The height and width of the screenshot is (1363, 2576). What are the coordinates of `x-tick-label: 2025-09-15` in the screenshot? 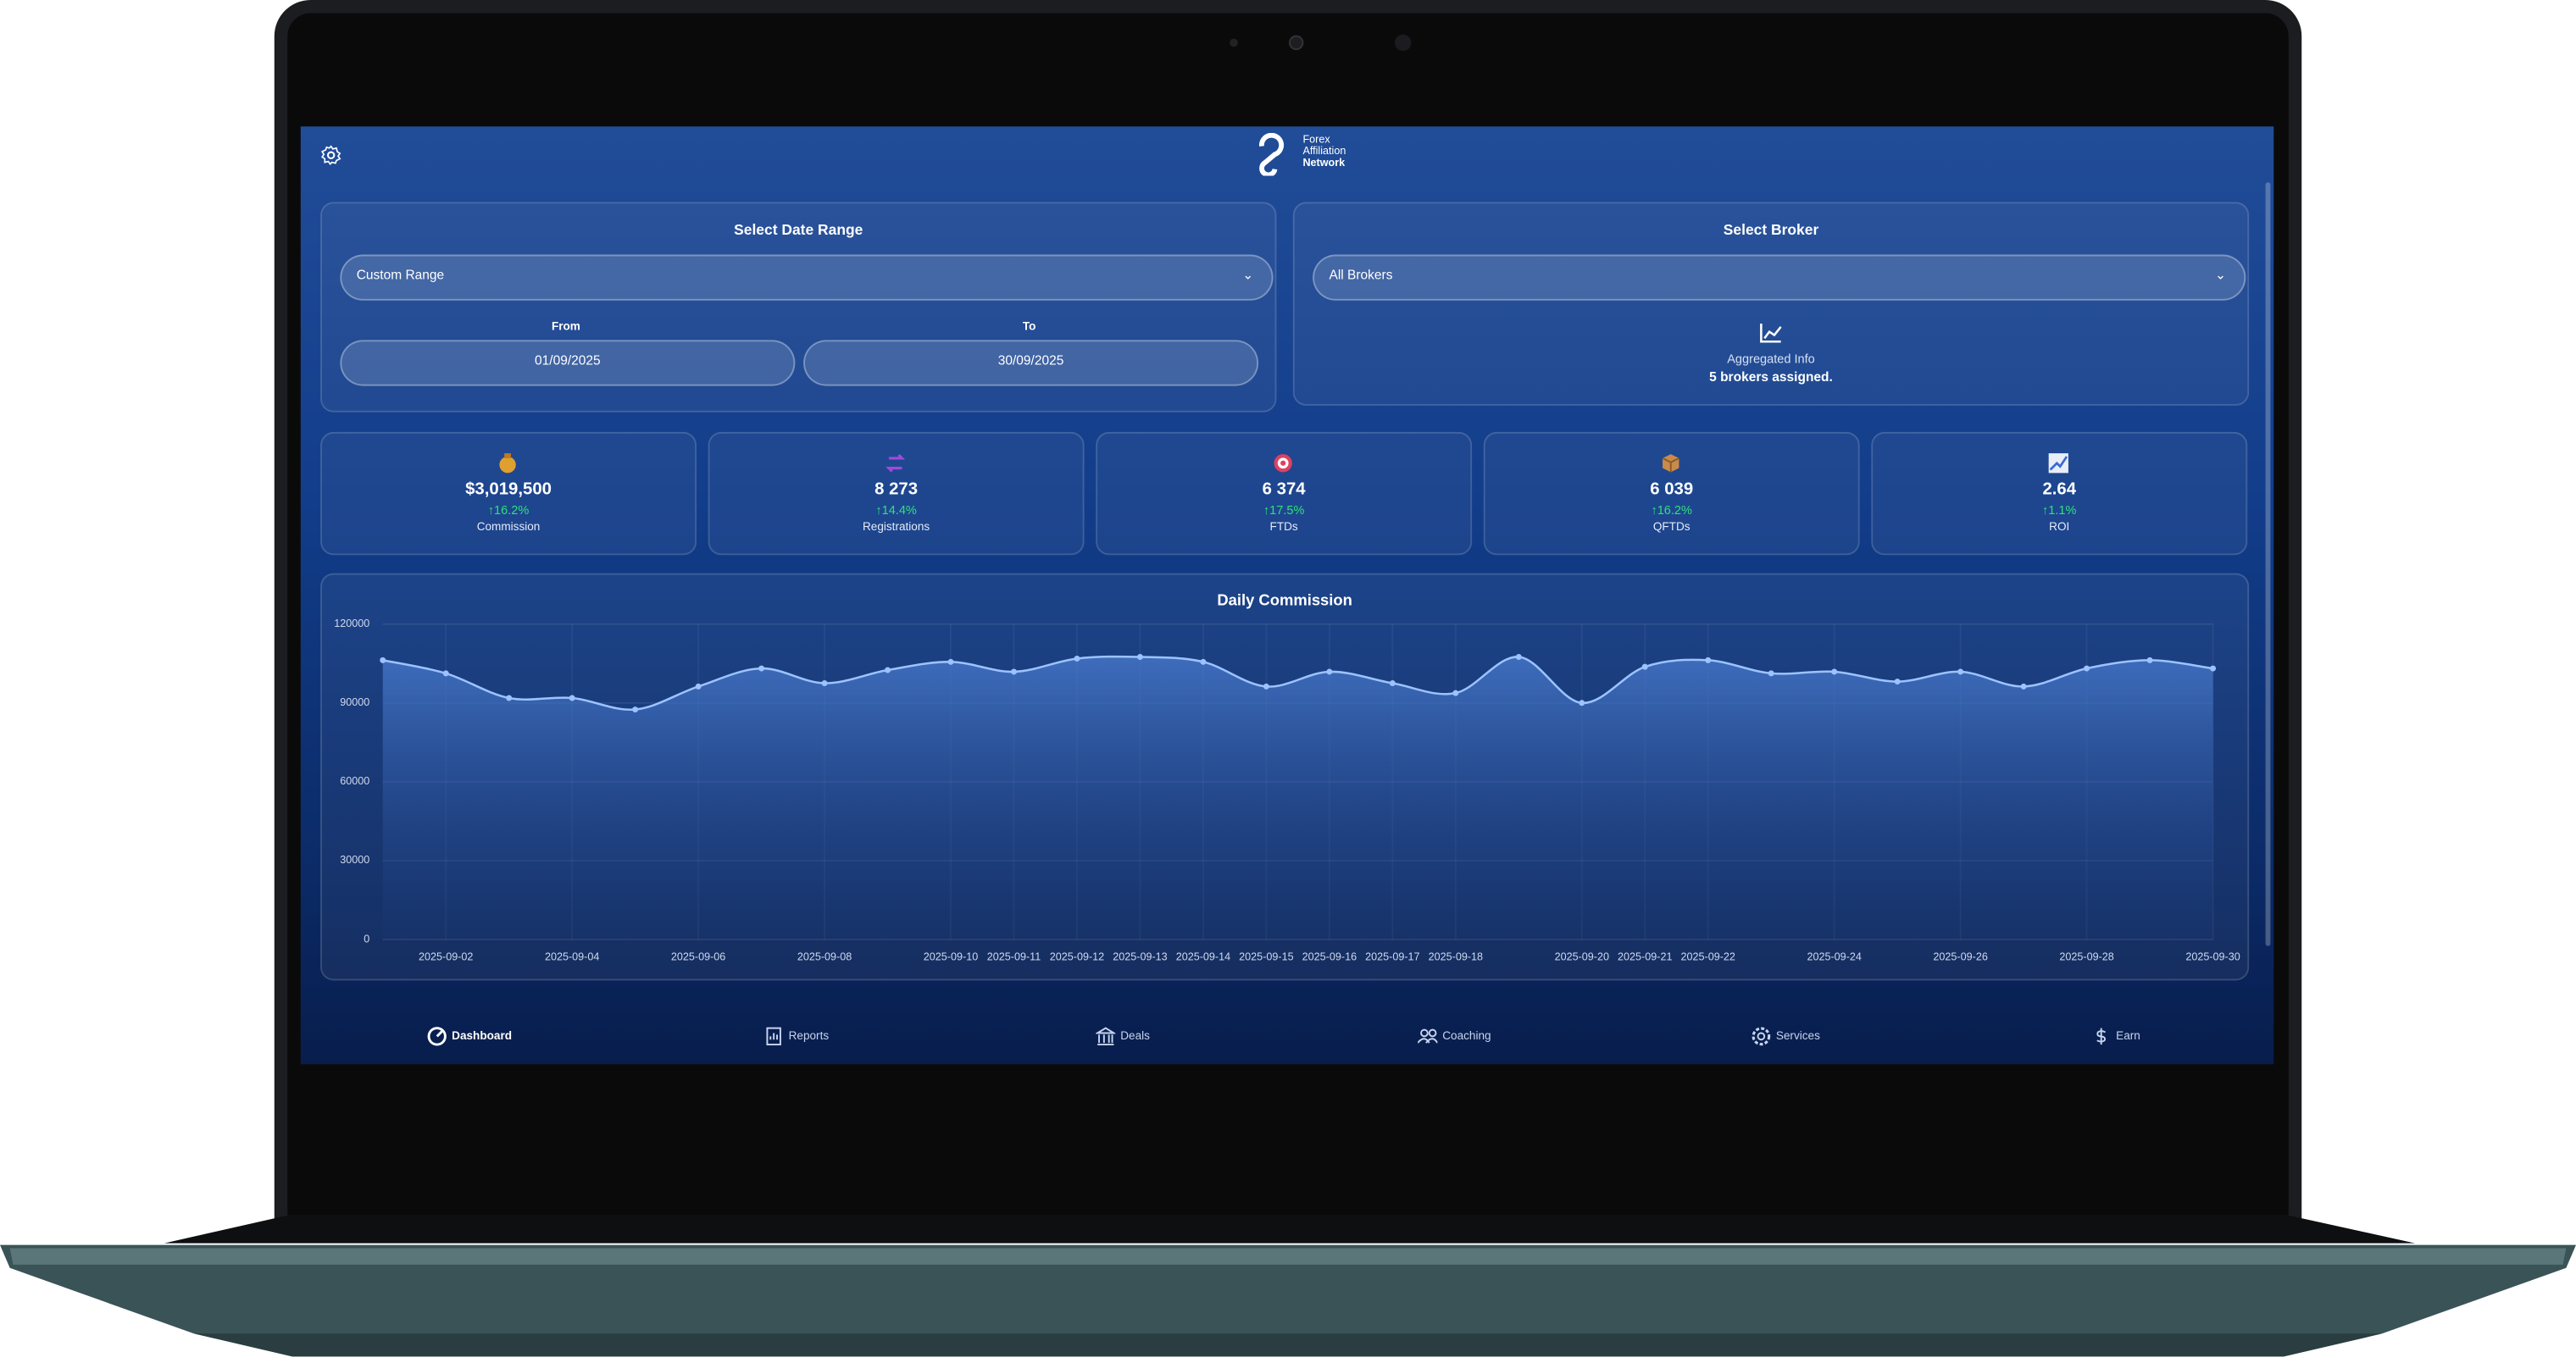 It's located at (1266, 957).